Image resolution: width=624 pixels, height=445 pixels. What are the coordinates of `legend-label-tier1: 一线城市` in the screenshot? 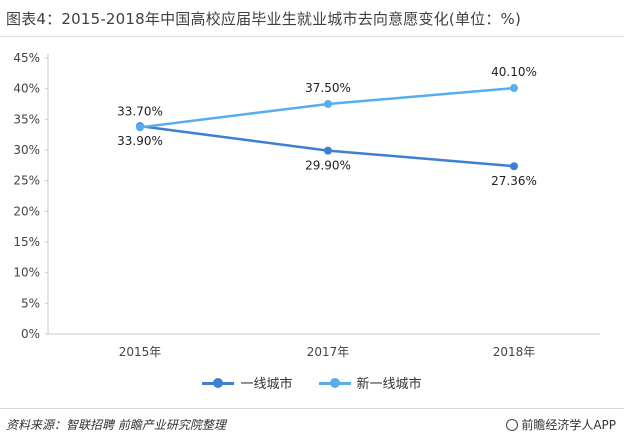 It's located at (266, 384).